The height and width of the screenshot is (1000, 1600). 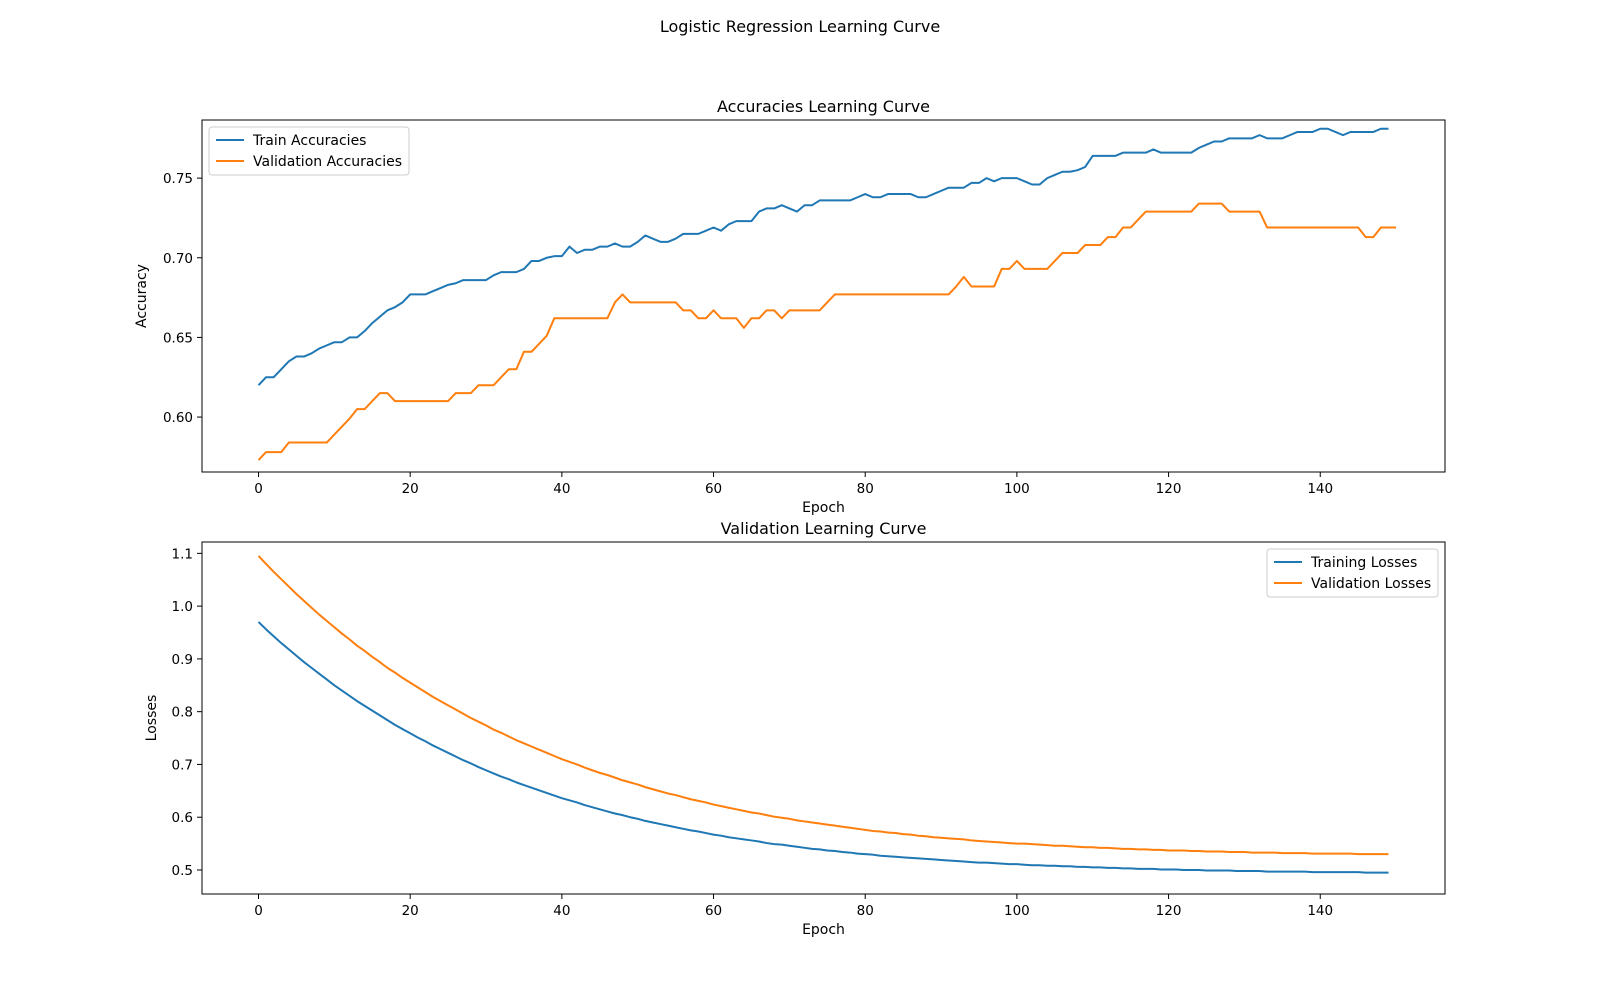 What do you see at coordinates (142, 296) in the screenshot?
I see `y-axis-label: Accuracy` at bounding box center [142, 296].